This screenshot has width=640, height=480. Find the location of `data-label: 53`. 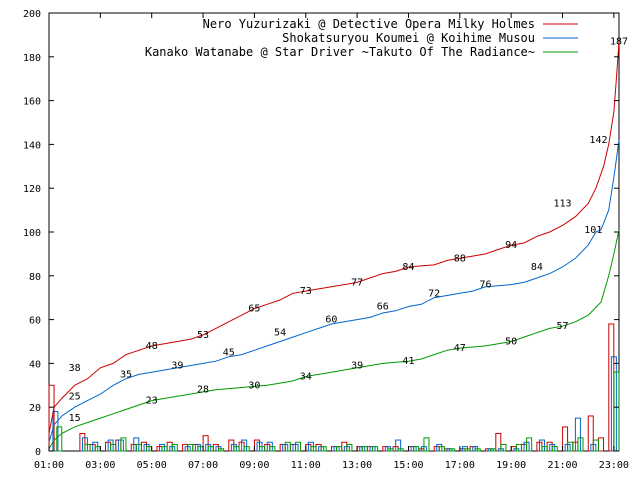

data-label: 53 is located at coordinates (203, 335).